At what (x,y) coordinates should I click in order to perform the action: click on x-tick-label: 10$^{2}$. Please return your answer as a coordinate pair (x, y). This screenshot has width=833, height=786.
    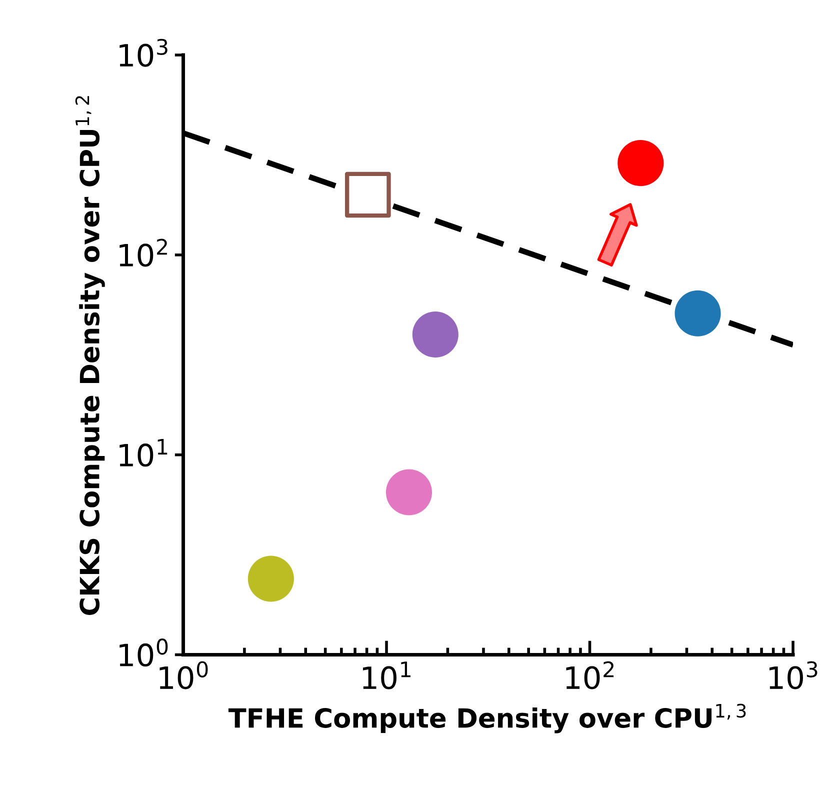
    Looking at the image, I should click on (590, 675).